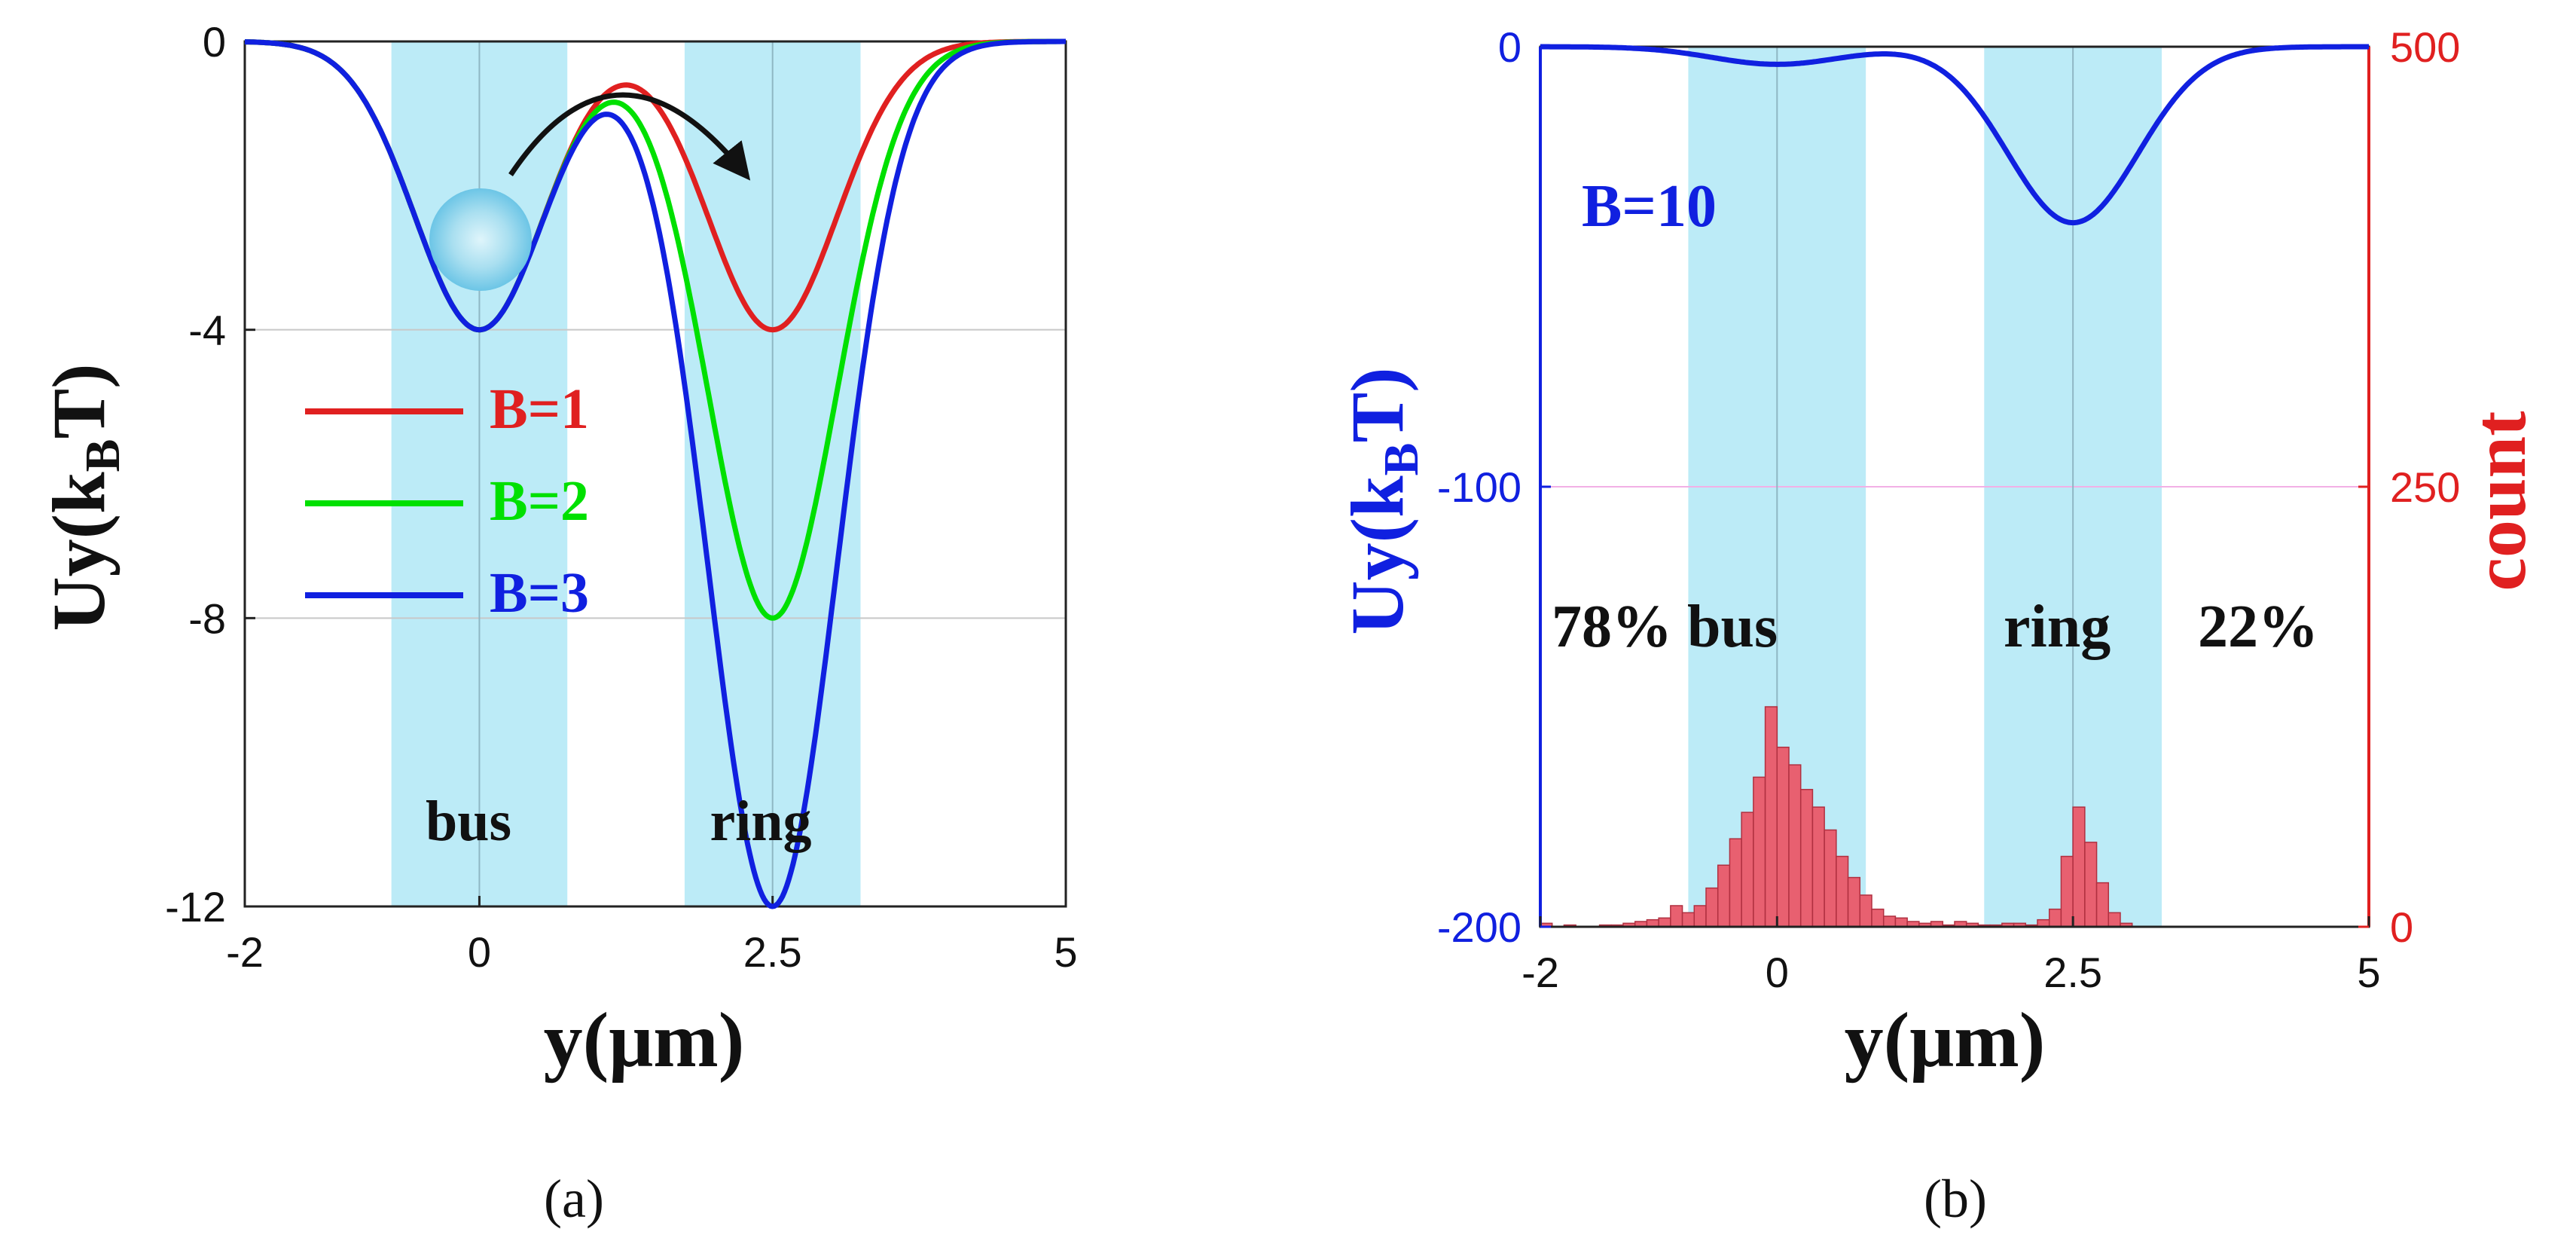  Describe the element at coordinates (2425, 47) in the screenshot. I see `y-right-tick-label: 500` at that location.